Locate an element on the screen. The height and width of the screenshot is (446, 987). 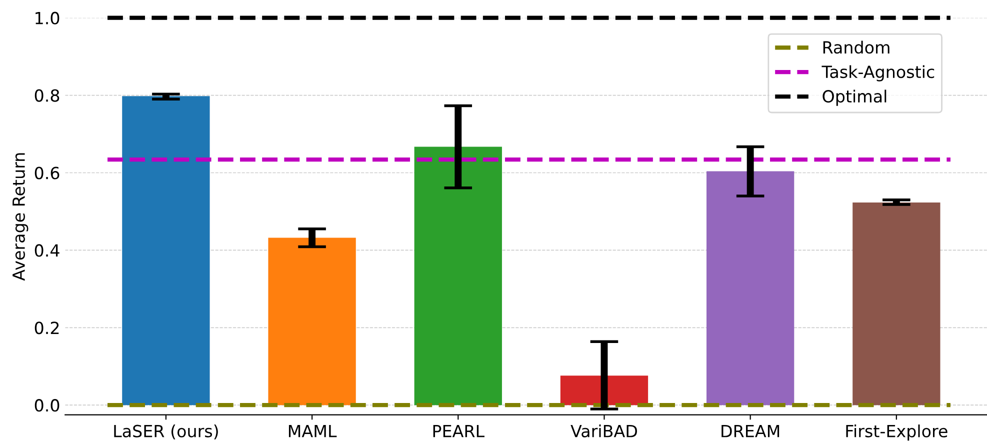
y-tick-label: 0.0 is located at coordinates (47, 405).